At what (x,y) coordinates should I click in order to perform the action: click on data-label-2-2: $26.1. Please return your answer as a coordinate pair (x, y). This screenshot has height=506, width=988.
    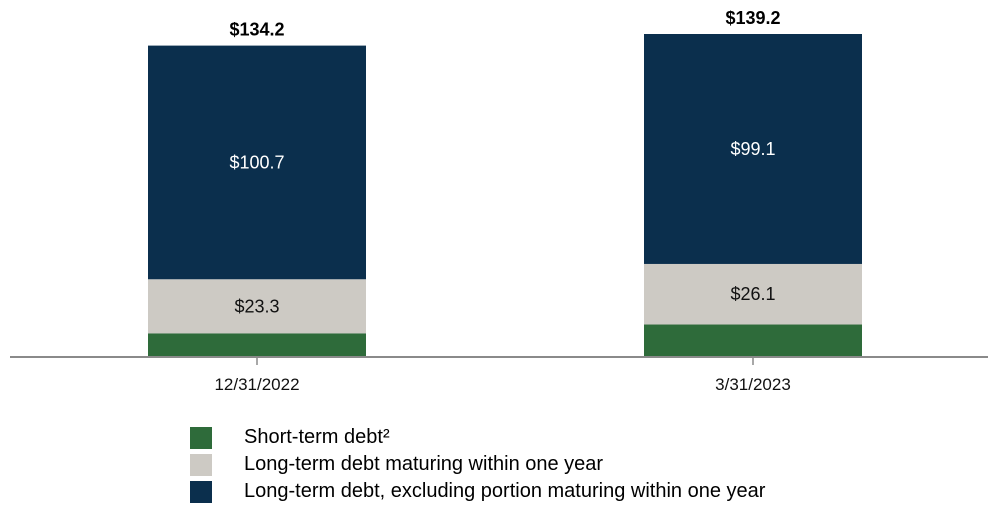
    Looking at the image, I should click on (752, 294).